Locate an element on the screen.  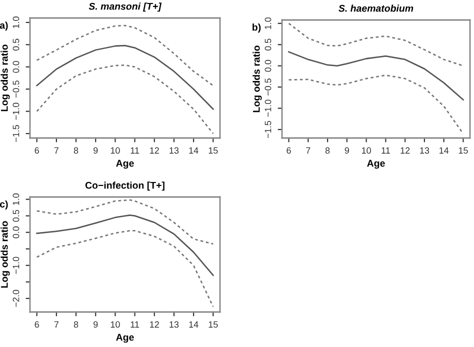
chart-title: Co−infection [T+] is located at coordinates (124, 186).